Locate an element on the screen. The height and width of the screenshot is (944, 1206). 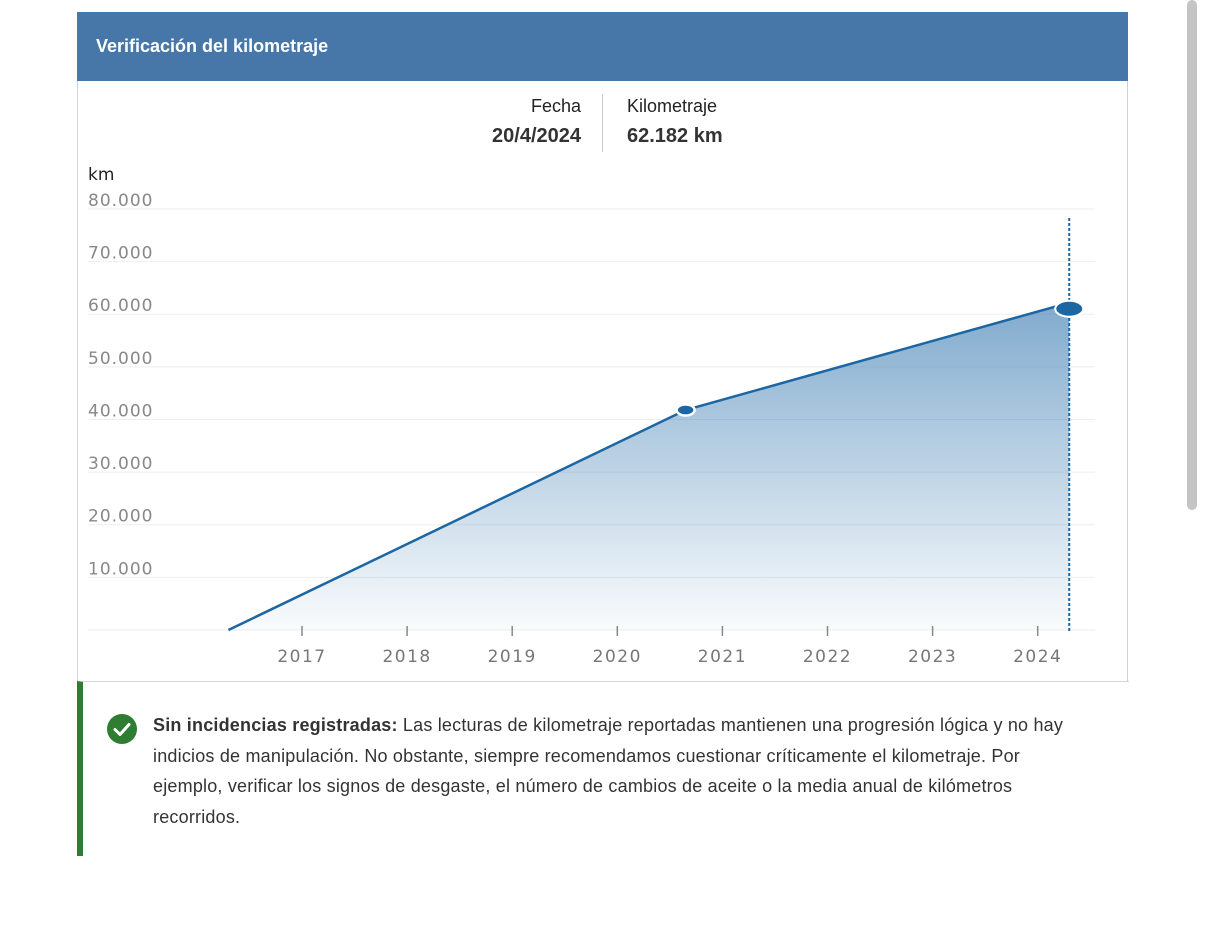
tooltip-date-label: Fecha is located at coordinates (555, 106).